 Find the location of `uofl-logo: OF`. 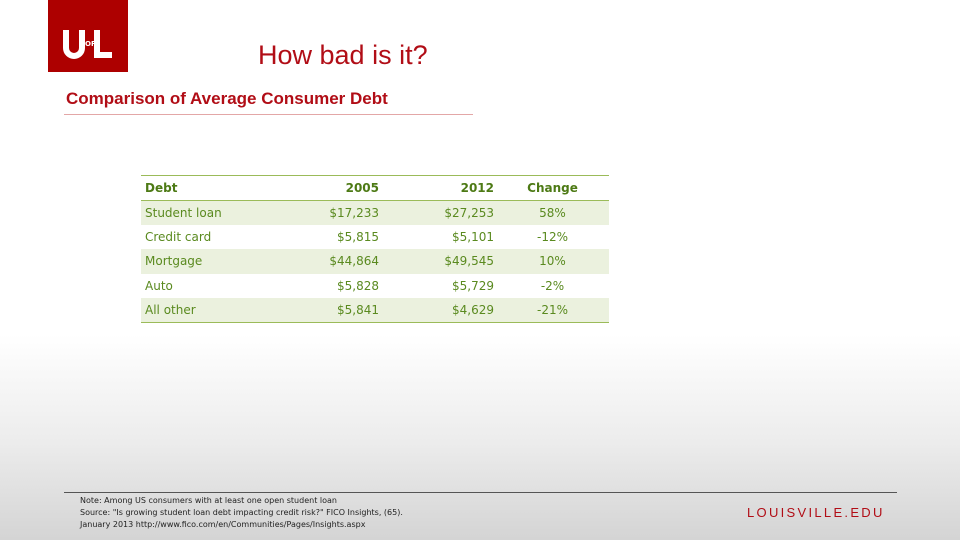

uofl-logo: OF is located at coordinates (88, 36).